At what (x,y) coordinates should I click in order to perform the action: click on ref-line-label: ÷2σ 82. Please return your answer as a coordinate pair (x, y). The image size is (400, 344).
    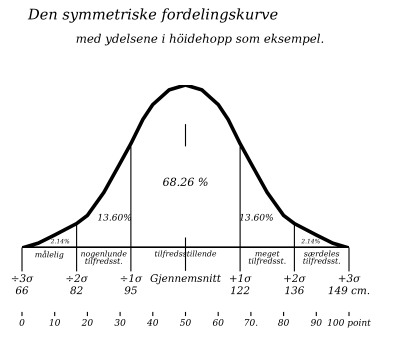
    Looking at the image, I should click on (77, 284).